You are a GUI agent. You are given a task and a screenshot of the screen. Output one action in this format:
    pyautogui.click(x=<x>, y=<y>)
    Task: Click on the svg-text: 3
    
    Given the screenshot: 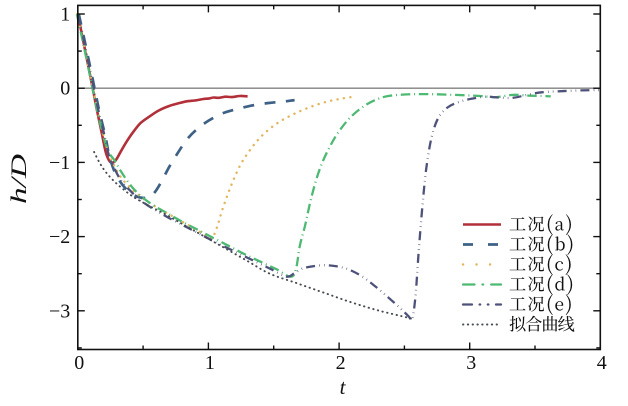 What is the action you would take?
    pyautogui.click(x=471, y=363)
    